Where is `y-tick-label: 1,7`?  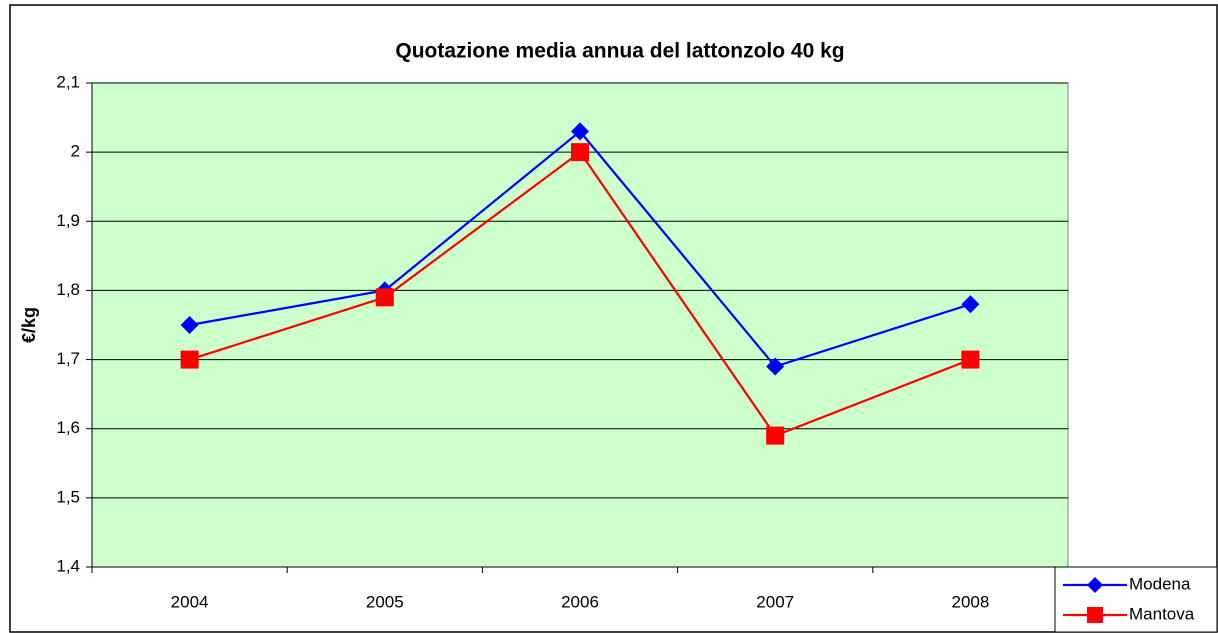
y-tick-label: 1,7 is located at coordinates (68, 358).